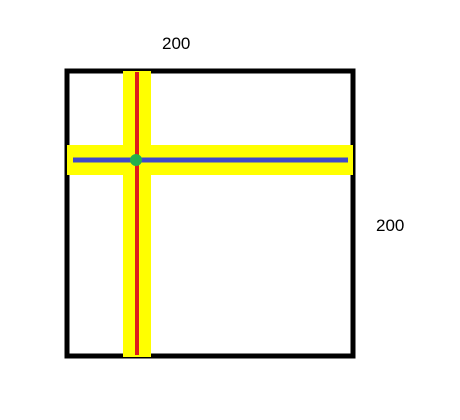 The image size is (460, 420). Describe the element at coordinates (176, 43) in the screenshot. I see `width-dimension-label: 200` at that location.